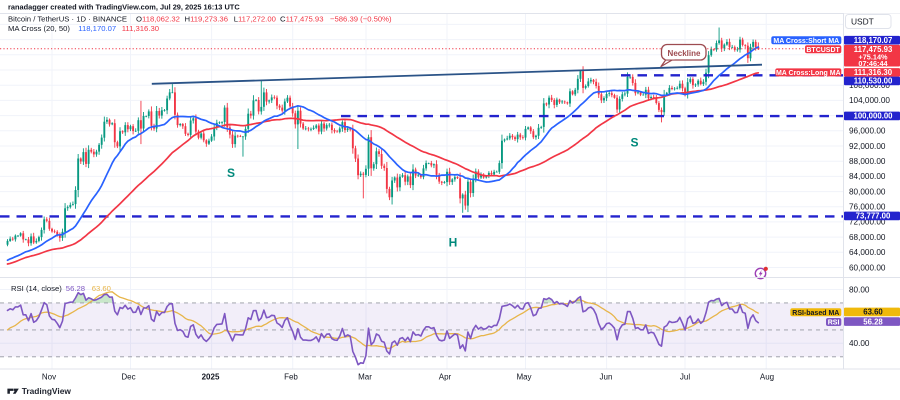 Image resolution: width=900 pixels, height=400 pixels. I want to click on svg-text: RSI (14, close), so click(36, 288).